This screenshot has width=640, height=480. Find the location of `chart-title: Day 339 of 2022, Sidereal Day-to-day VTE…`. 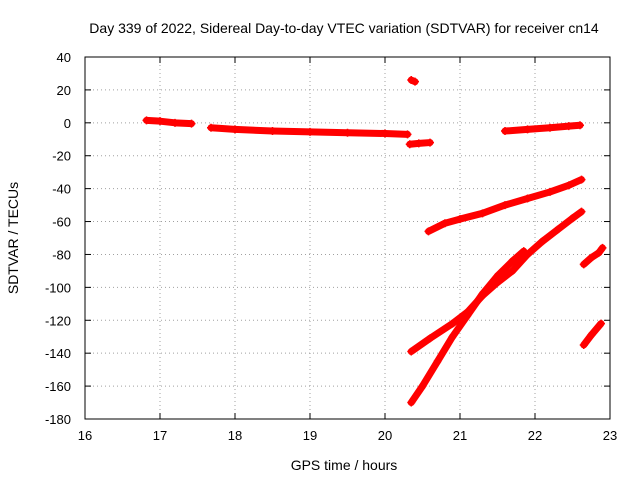

chart-title: Day 339 of 2022, Sidereal Day-to-day VTE… is located at coordinates (344, 28).